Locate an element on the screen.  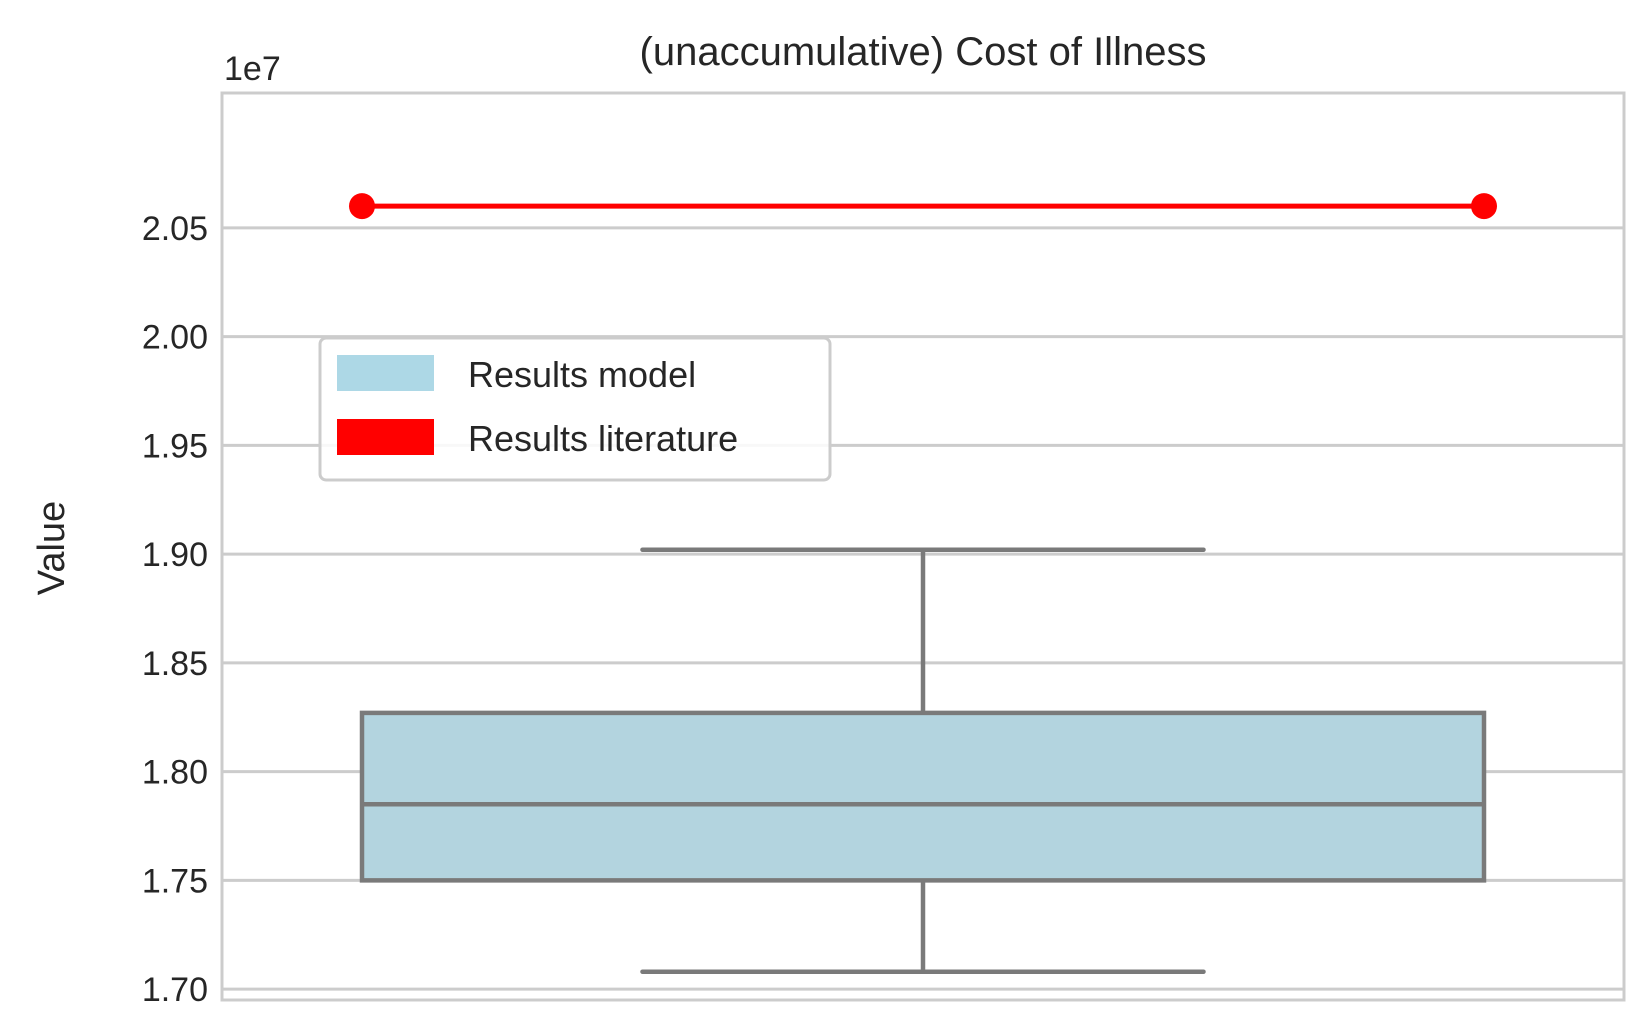
y-tick-label: 2.00 is located at coordinates (175, 338).